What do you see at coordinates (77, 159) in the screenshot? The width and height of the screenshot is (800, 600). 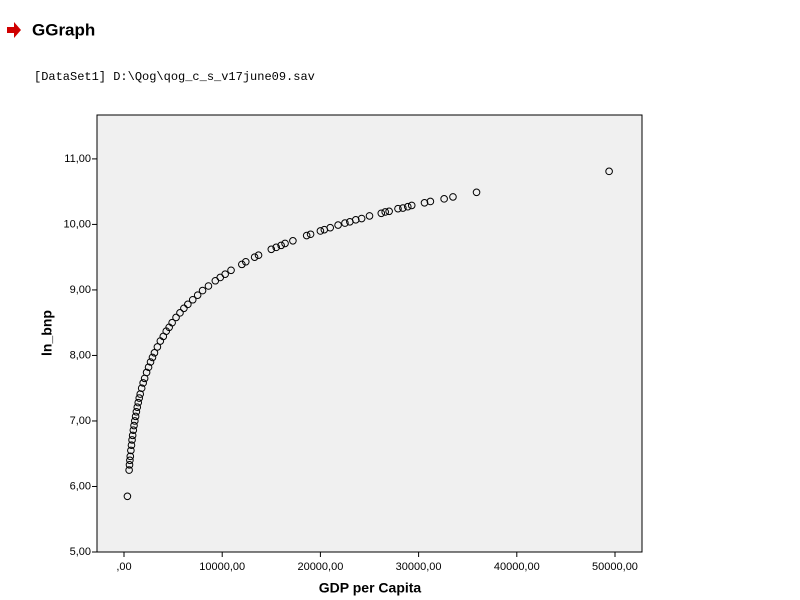 I see `y-tick-label: 11,00` at bounding box center [77, 159].